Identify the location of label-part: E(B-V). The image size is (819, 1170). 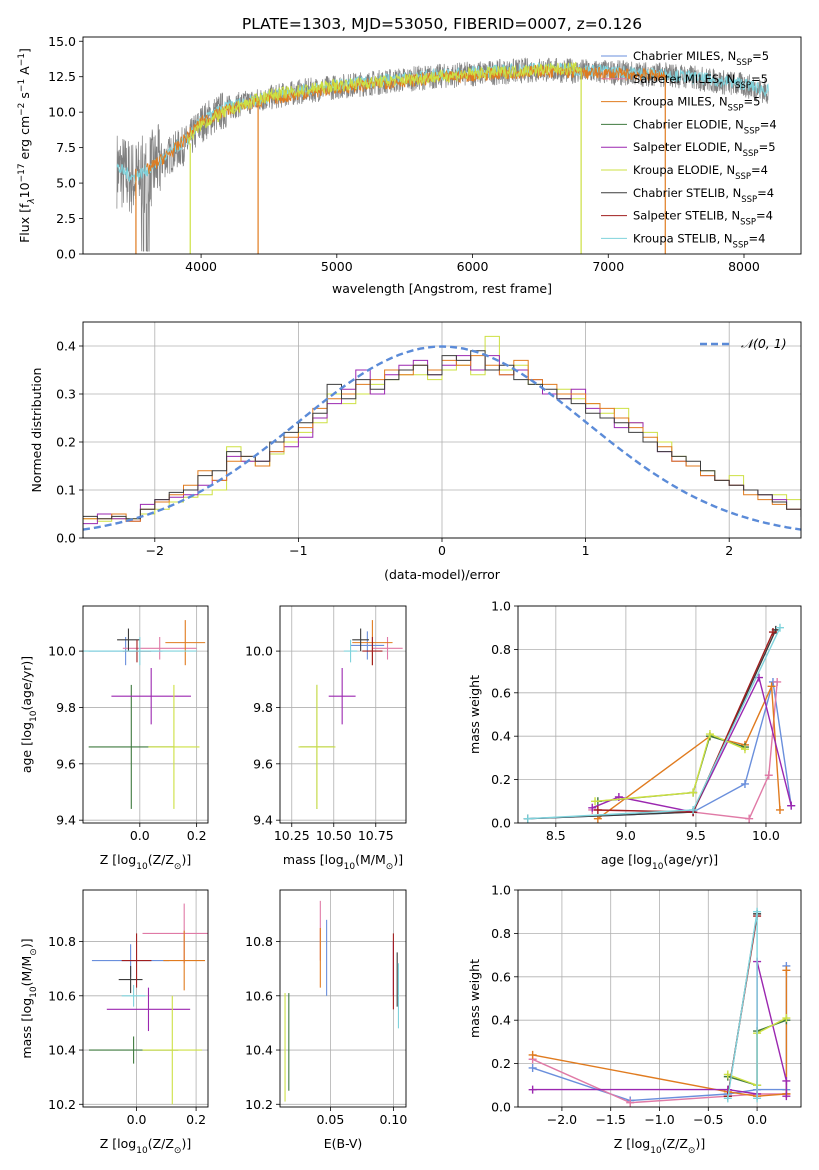
(343, 1143).